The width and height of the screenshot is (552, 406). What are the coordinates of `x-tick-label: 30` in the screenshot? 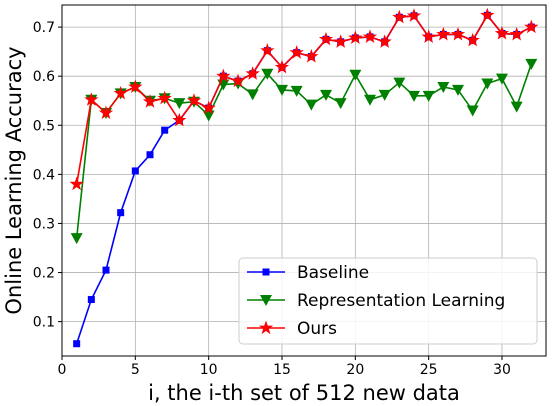 It's located at (502, 370).